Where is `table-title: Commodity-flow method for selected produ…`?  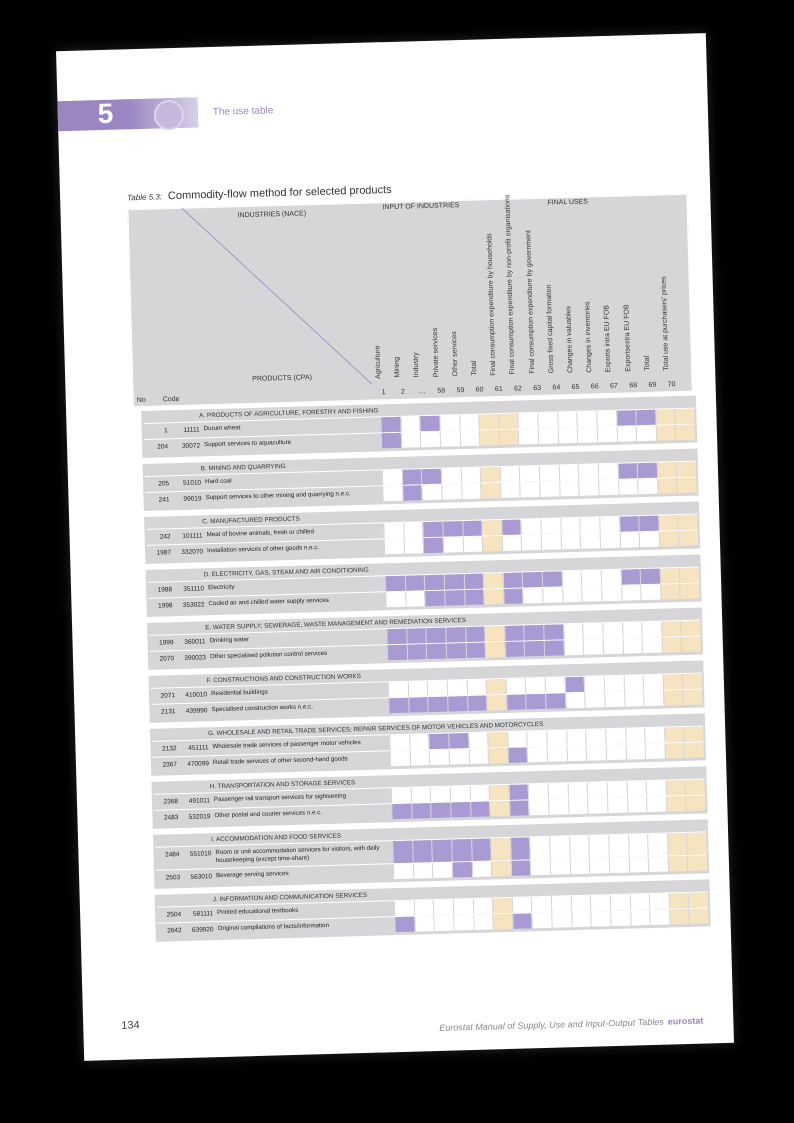 table-title: Commodity-flow method for selected produ… is located at coordinates (279, 193).